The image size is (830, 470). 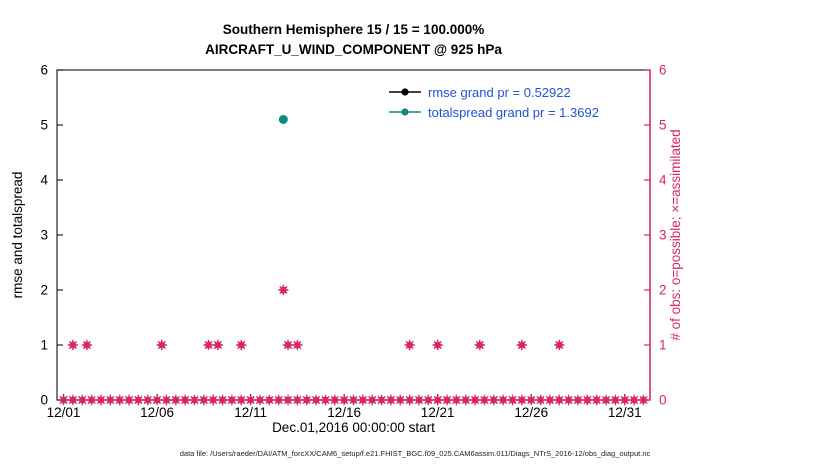 What do you see at coordinates (250, 412) in the screenshot?
I see `svg-text: 12/11` at bounding box center [250, 412].